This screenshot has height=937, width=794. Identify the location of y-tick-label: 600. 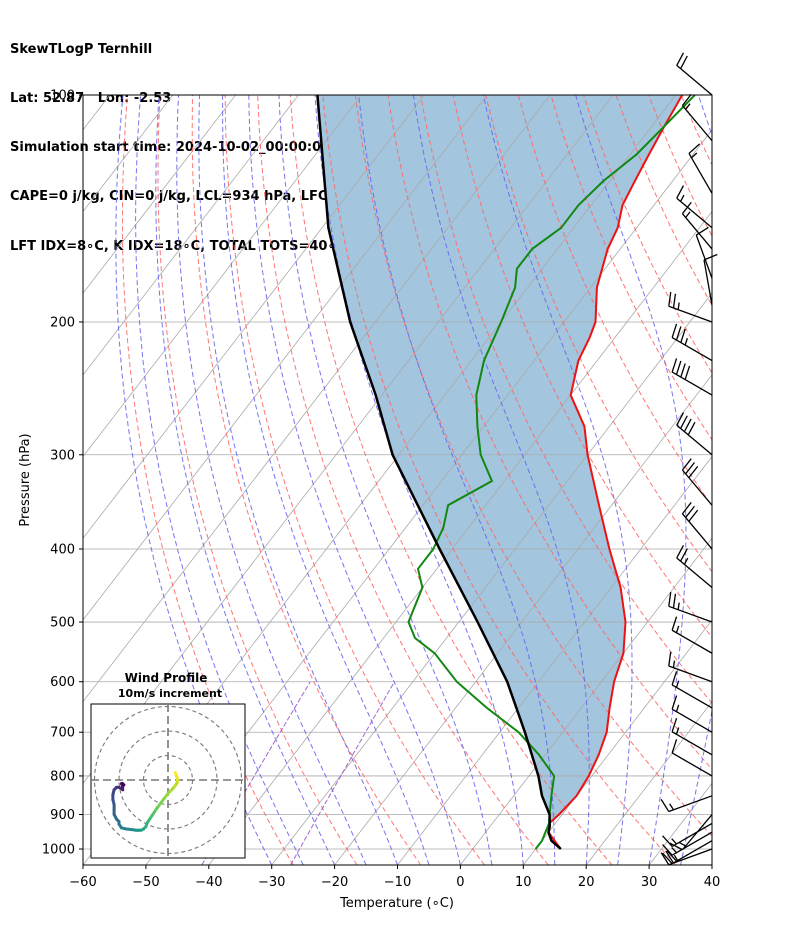
(62, 682).